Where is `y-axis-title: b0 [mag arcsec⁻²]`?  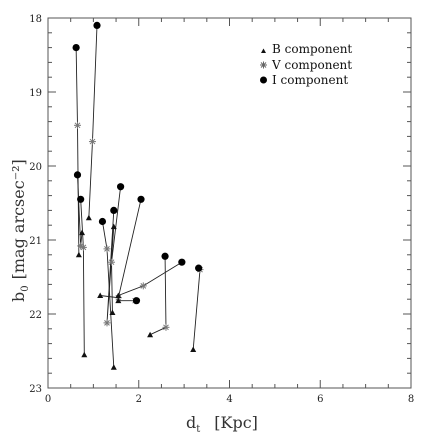 y-axis-title: b0 [mag arcsec⁻²] is located at coordinates (20, 230).